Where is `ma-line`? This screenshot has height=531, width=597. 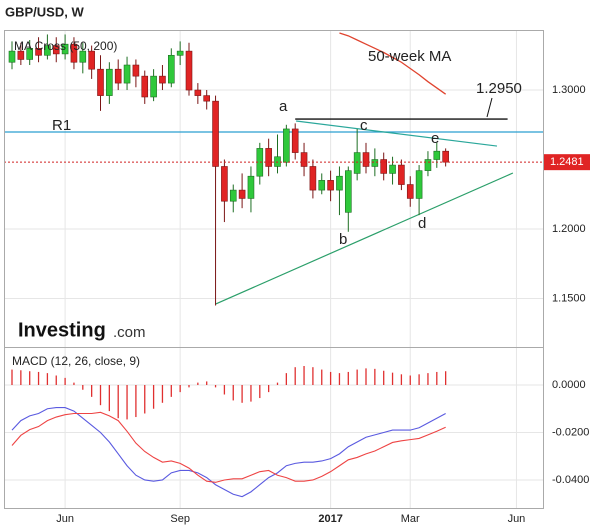
ma-line is located at coordinates (393, 63).